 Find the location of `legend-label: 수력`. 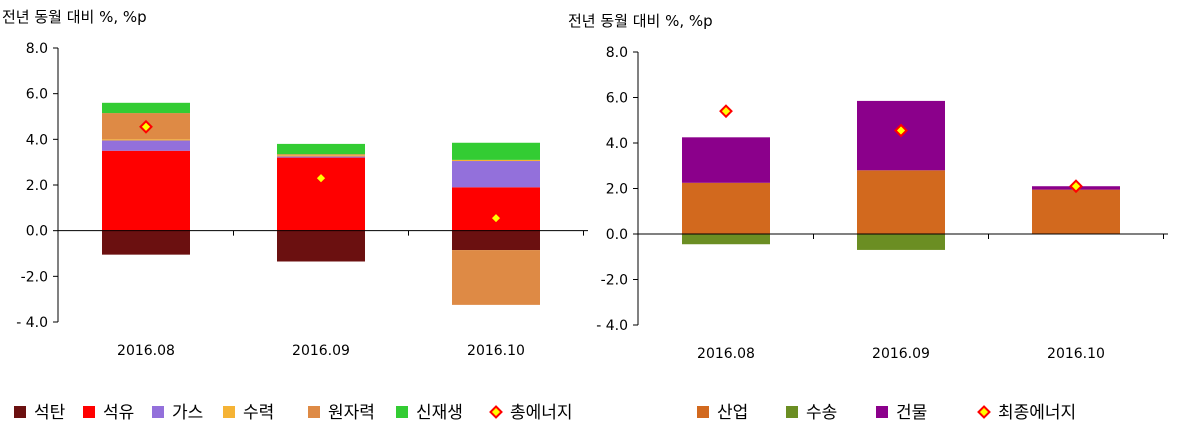

legend-label: 수력 is located at coordinates (258, 413).